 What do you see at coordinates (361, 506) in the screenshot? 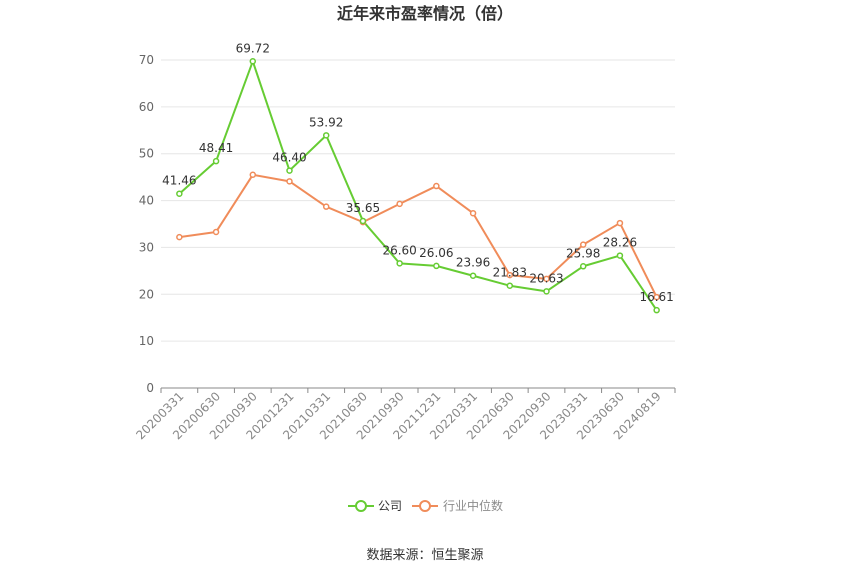
I see `legend-company-marker` at bounding box center [361, 506].